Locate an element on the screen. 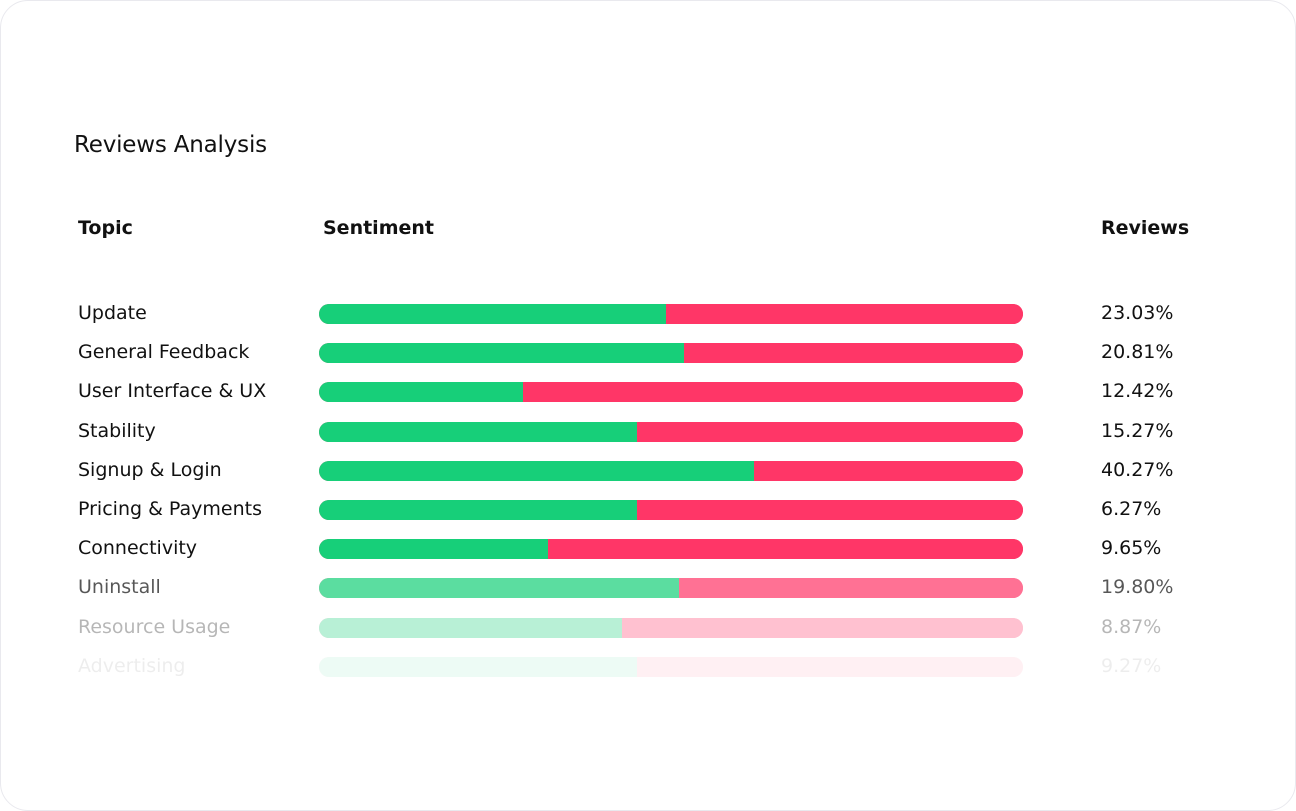 Image resolution: width=1296 pixels, height=811 pixels. topic-row: Stability 15.27% is located at coordinates (648, 431).